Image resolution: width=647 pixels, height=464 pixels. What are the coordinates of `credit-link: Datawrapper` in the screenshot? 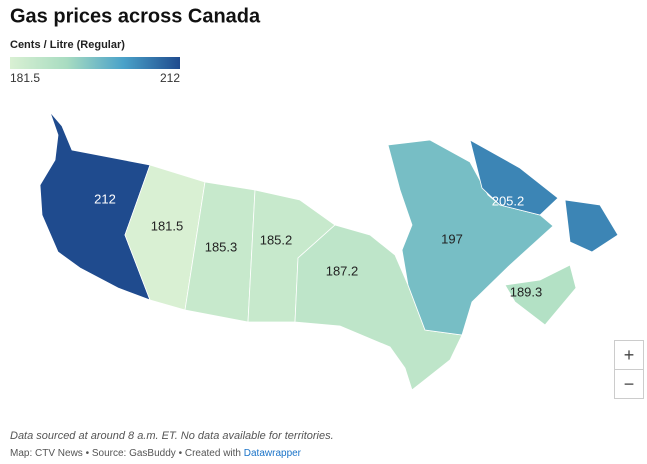 It's located at (272, 453).